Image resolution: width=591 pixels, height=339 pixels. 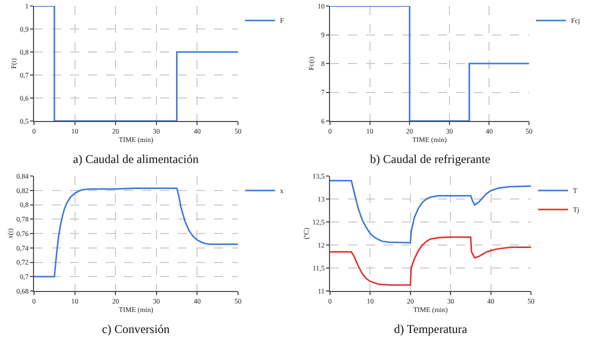 I want to click on text: d) Temperatura, so click(x=431, y=329).